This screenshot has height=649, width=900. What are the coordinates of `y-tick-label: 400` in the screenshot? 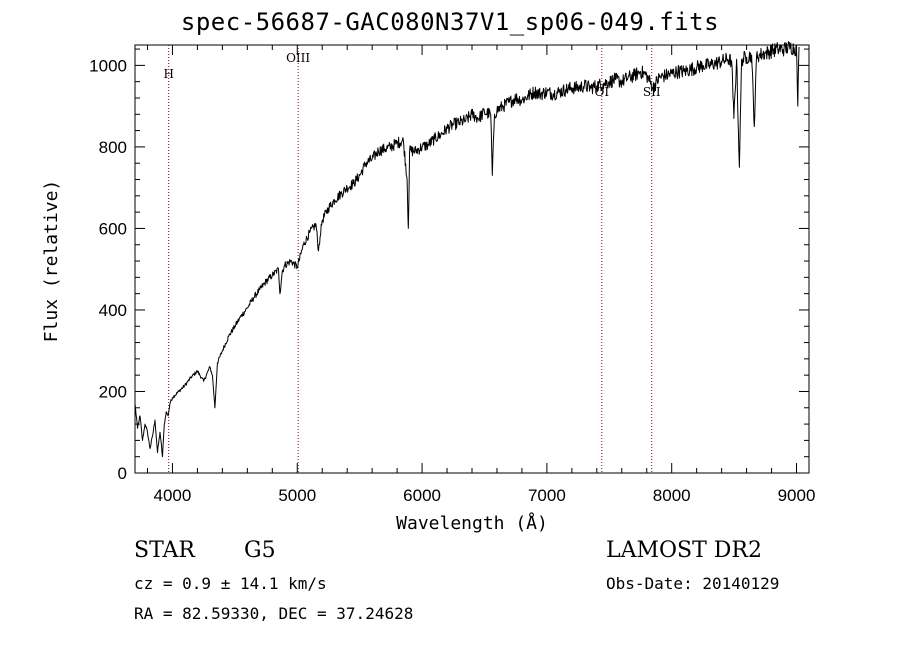 It's located at (113, 310).